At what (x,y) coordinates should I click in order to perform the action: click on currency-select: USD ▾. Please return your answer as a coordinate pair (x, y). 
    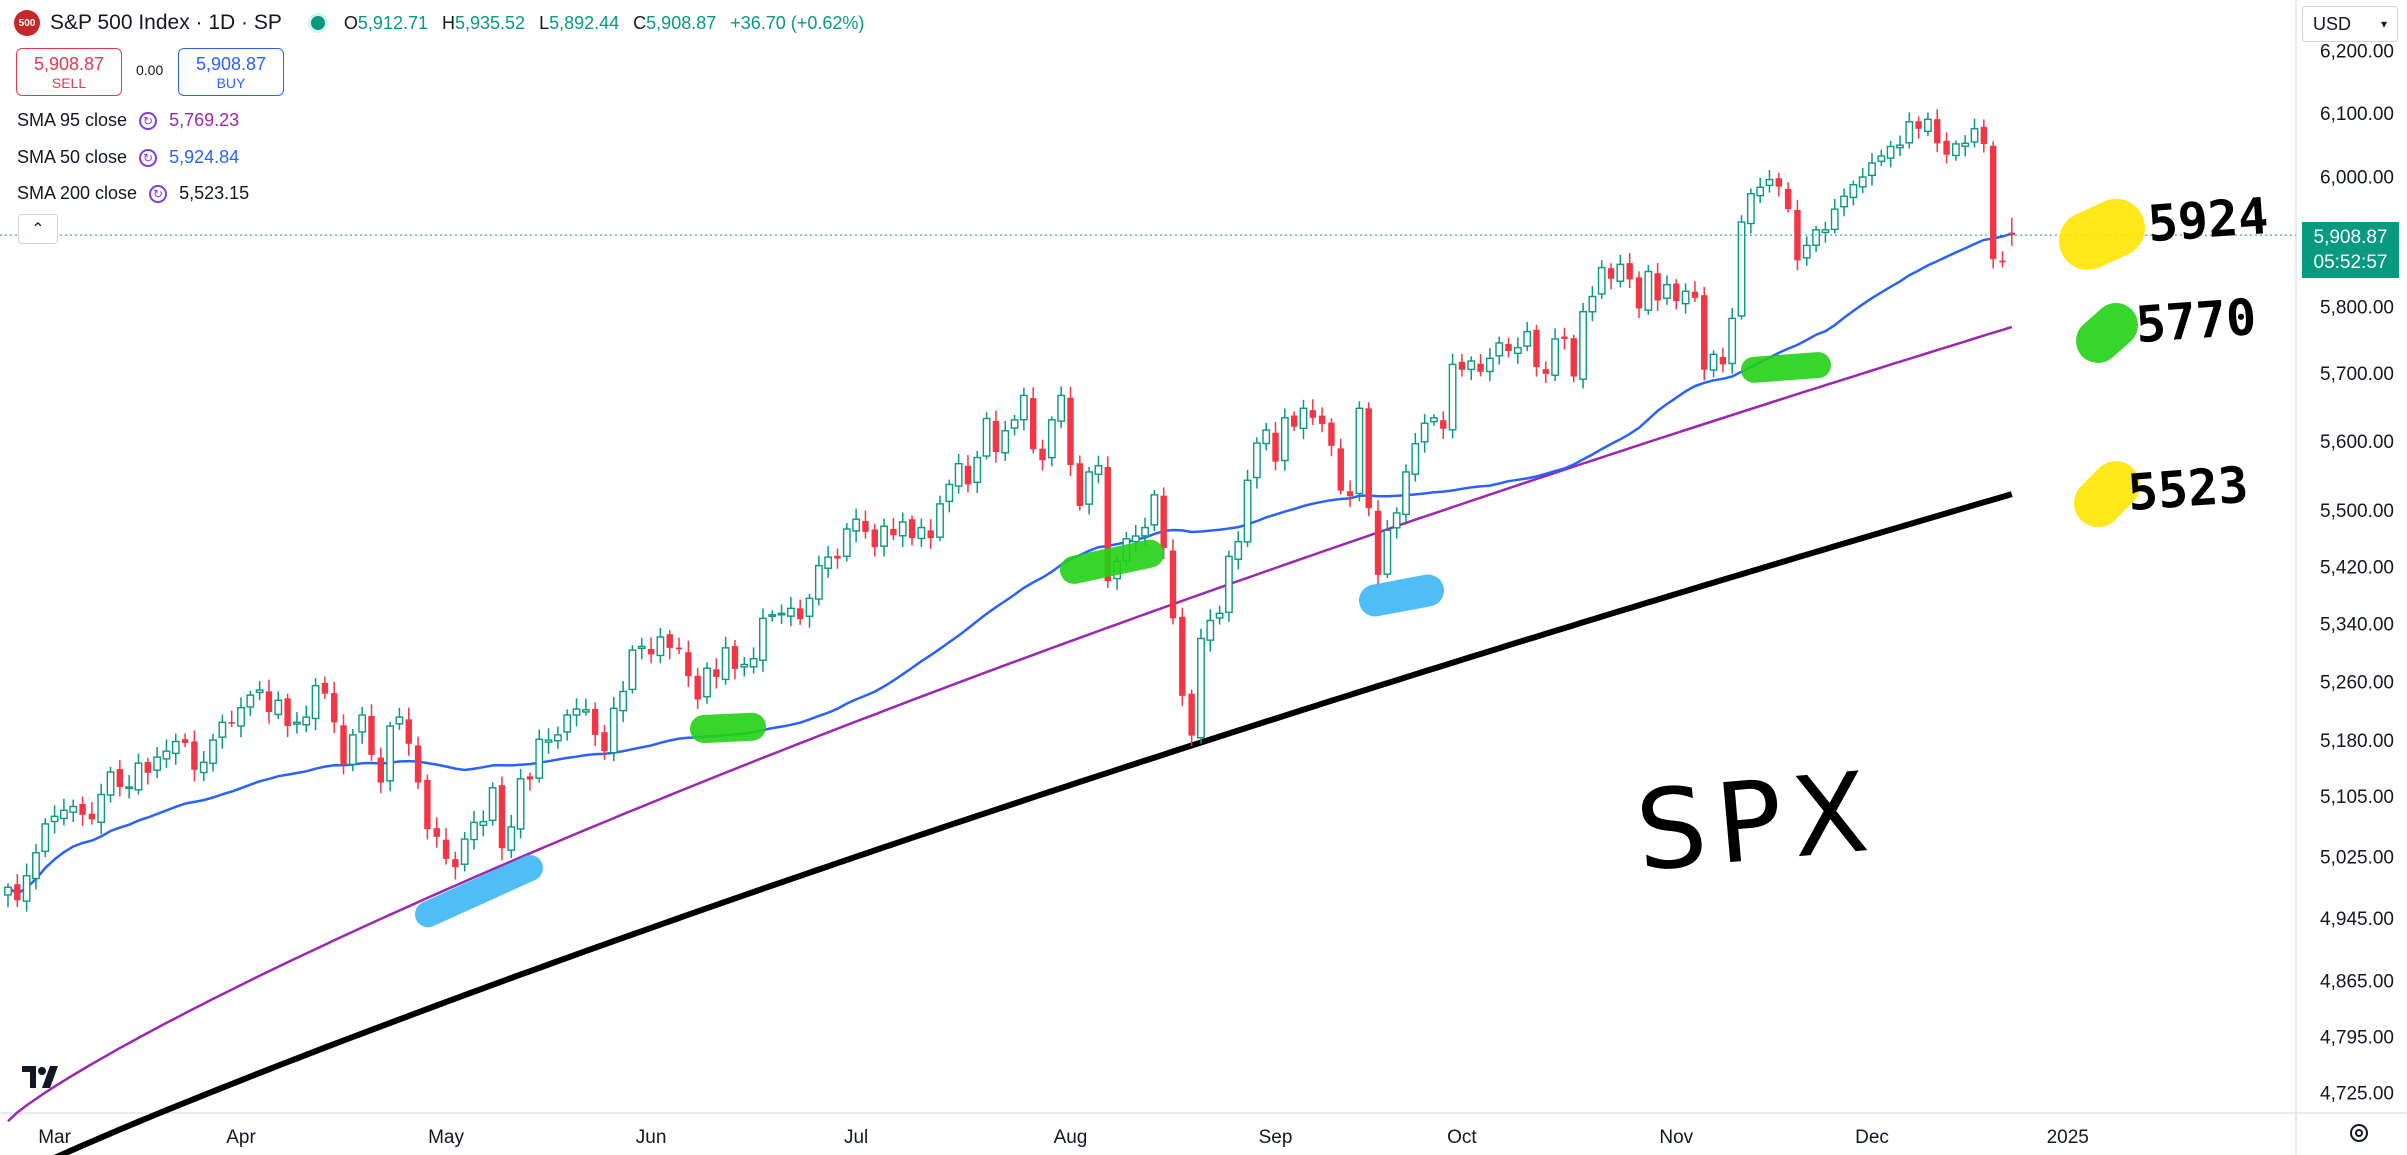
    Looking at the image, I should click on (2350, 24).